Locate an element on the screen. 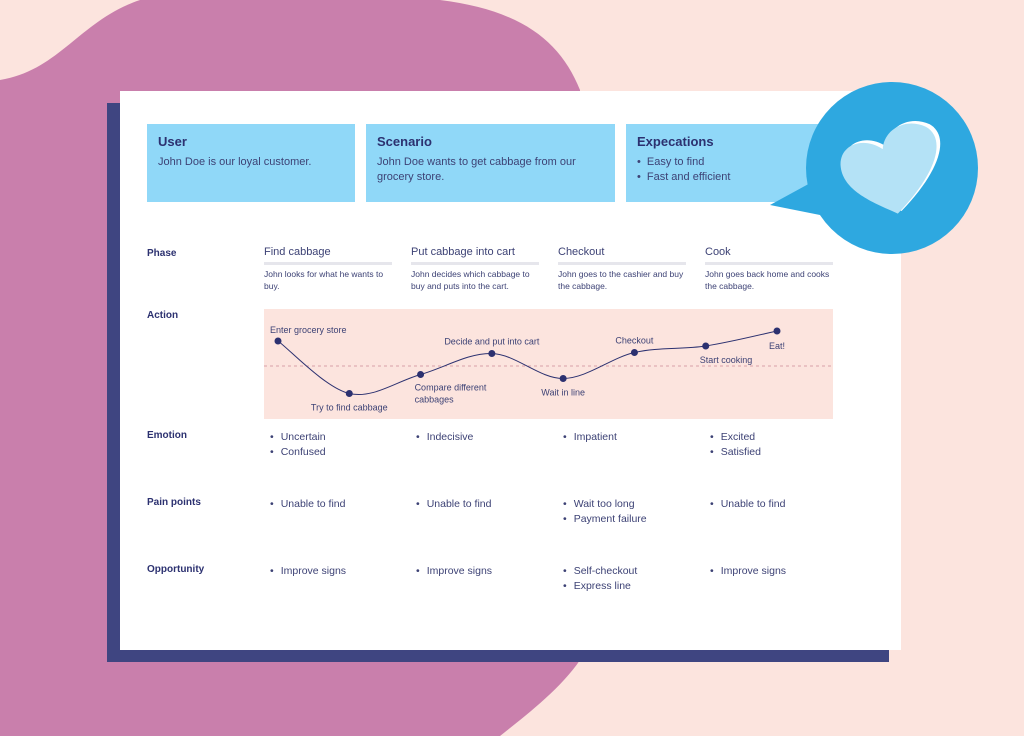 This screenshot has width=1024, height=736. phase-title: Checkout is located at coordinates (622, 255).